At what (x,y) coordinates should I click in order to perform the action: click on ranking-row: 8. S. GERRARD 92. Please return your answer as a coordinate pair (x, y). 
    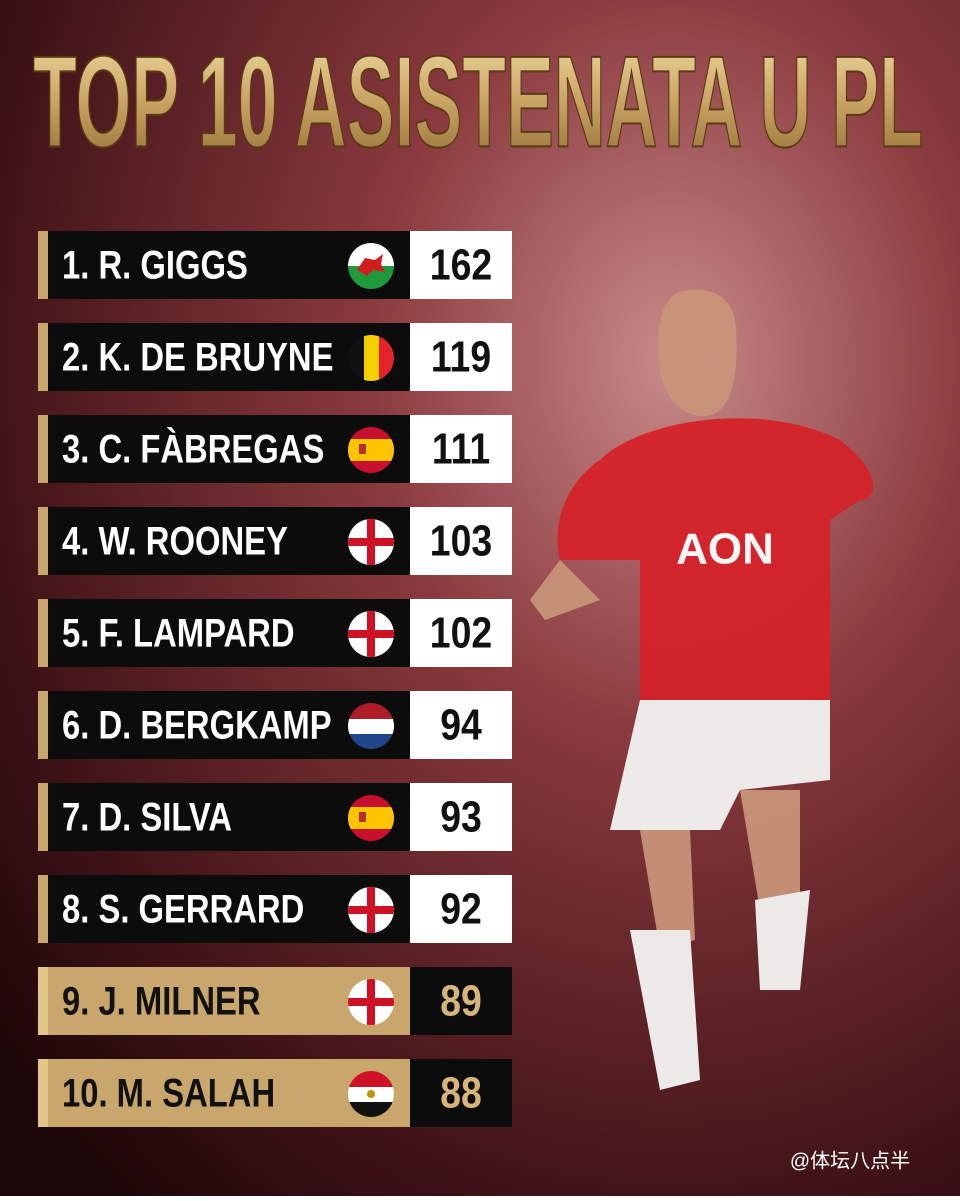
    Looking at the image, I should click on (275, 909).